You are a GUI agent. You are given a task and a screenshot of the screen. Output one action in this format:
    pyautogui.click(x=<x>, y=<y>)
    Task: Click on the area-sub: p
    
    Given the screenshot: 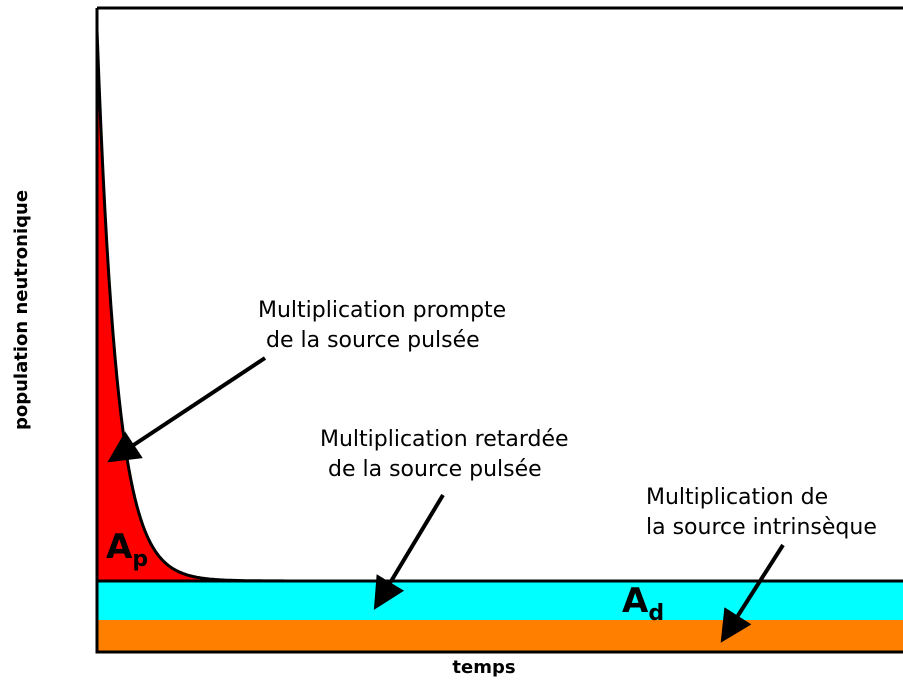 What is the action you would take?
    pyautogui.click(x=140, y=559)
    